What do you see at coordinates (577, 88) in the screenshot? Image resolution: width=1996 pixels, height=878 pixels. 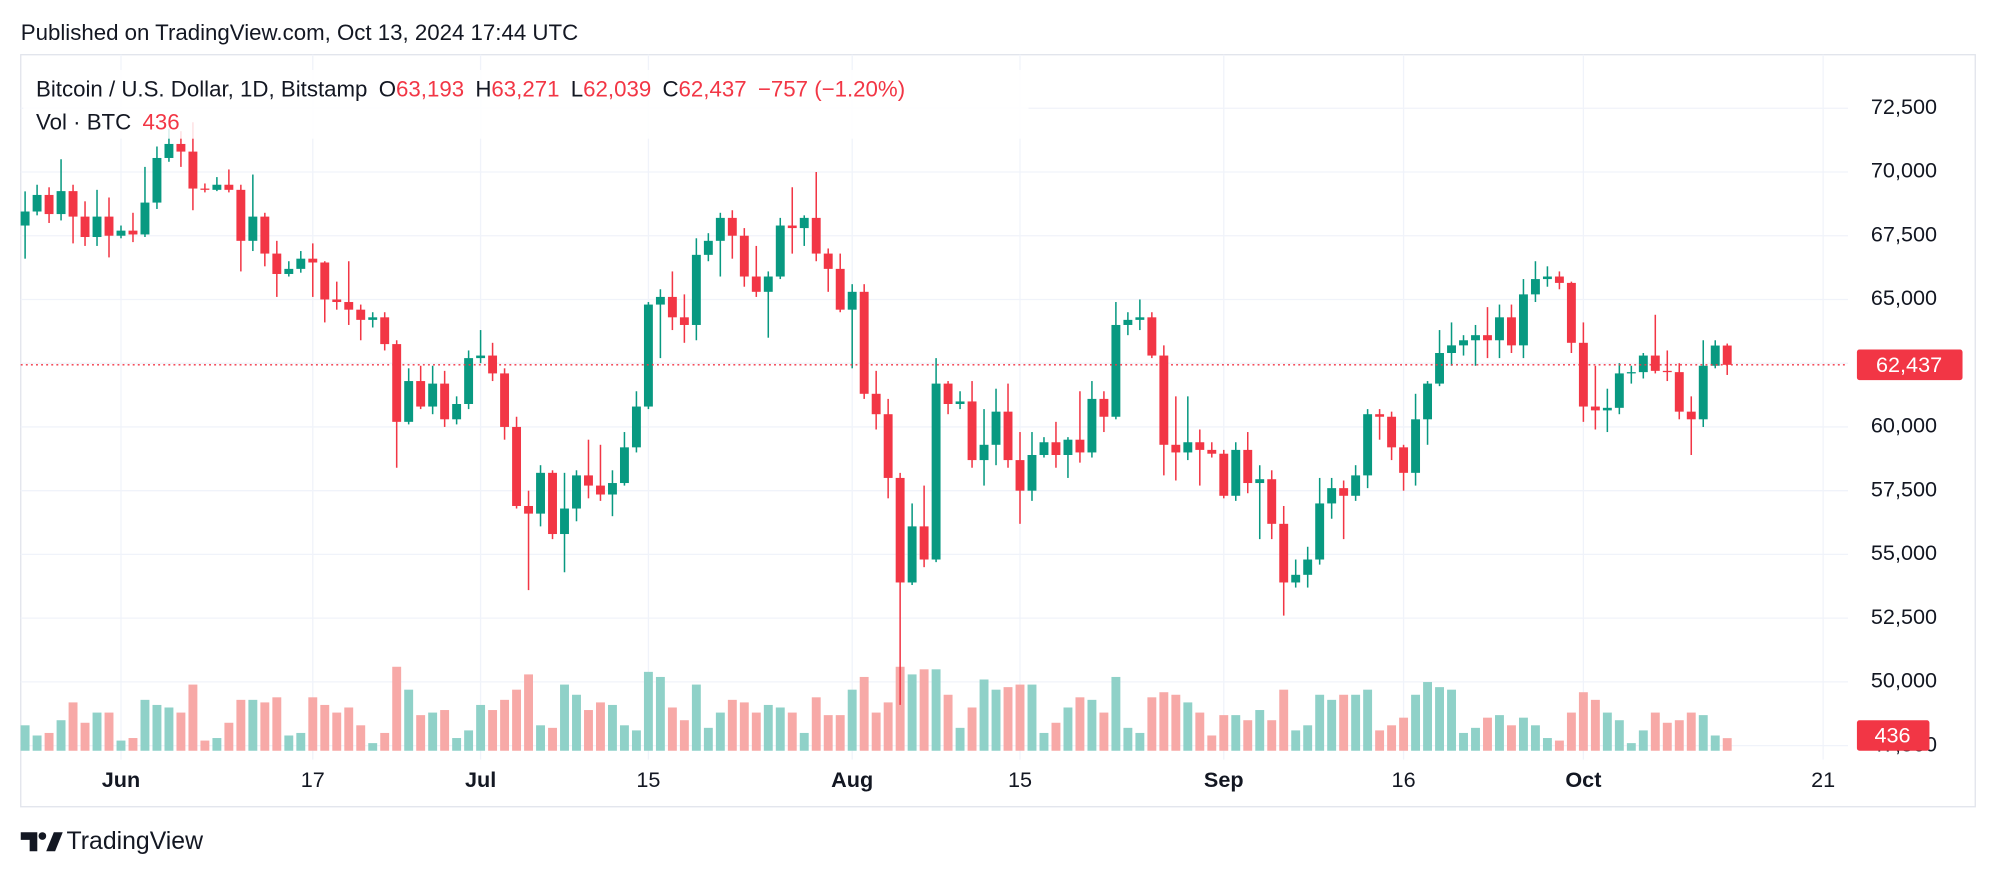 I see `legend-key: L` at bounding box center [577, 88].